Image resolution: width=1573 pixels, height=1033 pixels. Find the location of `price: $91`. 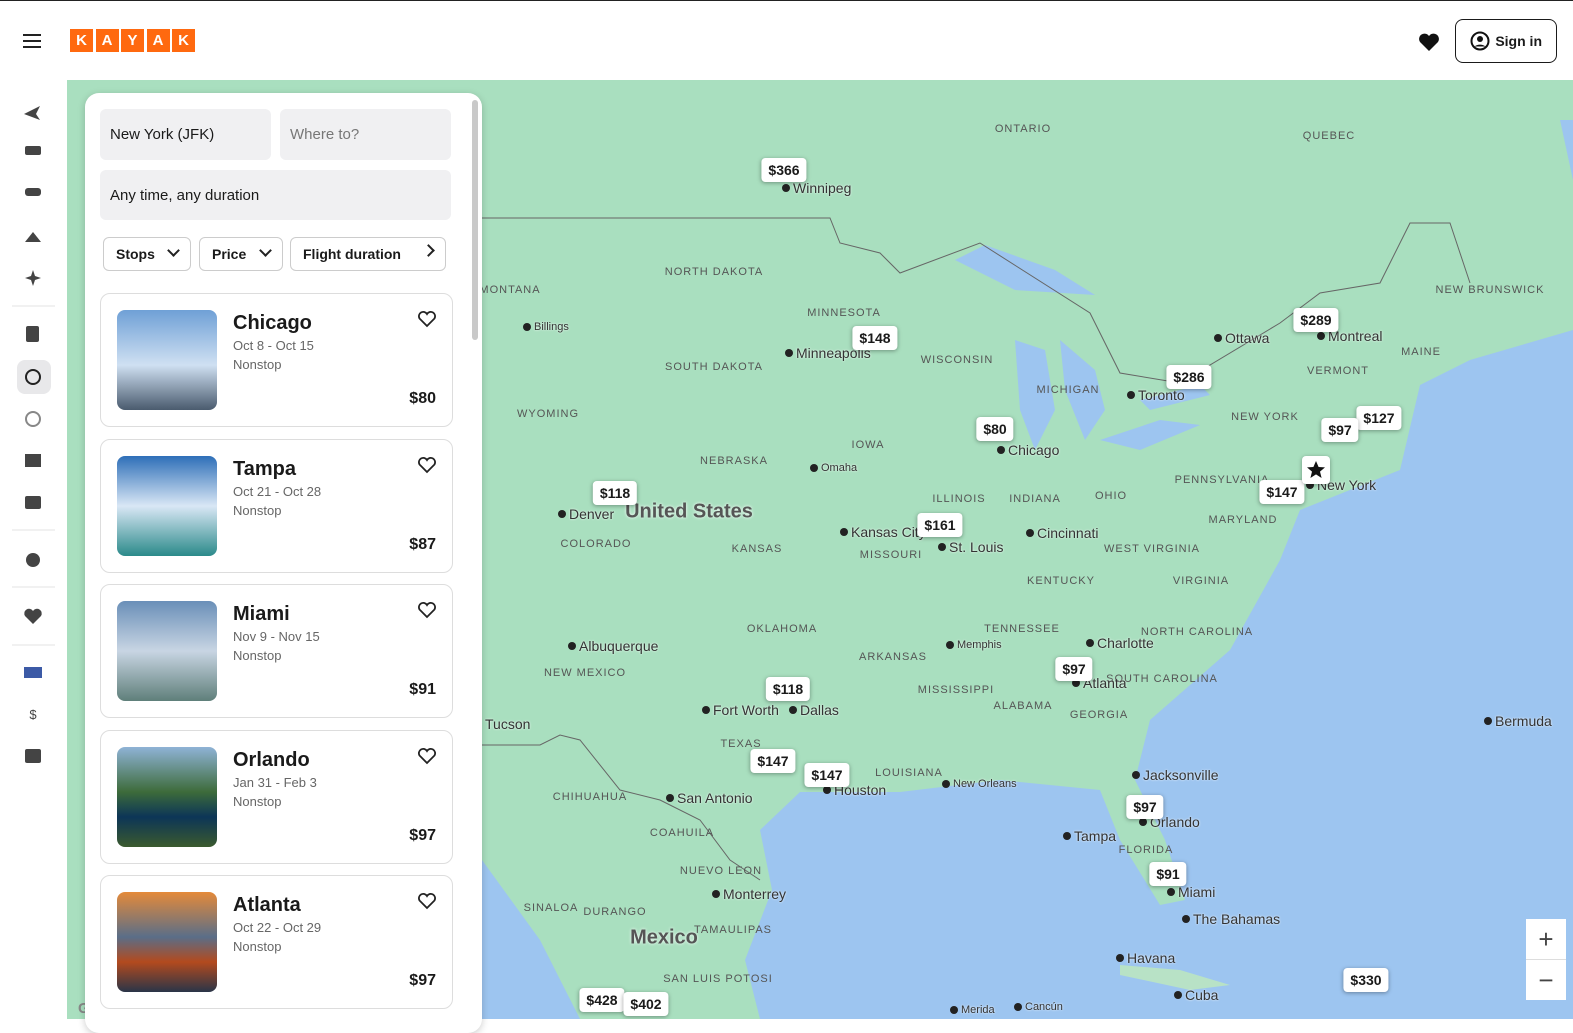

price: $91 is located at coordinates (422, 690).